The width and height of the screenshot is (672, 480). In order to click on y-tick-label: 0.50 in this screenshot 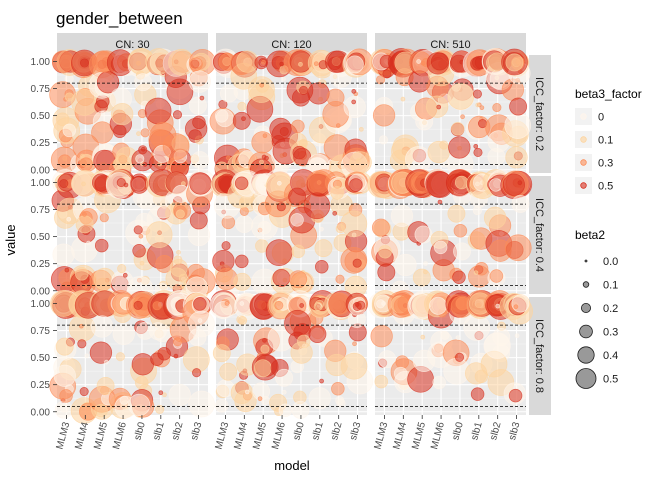, I will do `click(41, 358)`.